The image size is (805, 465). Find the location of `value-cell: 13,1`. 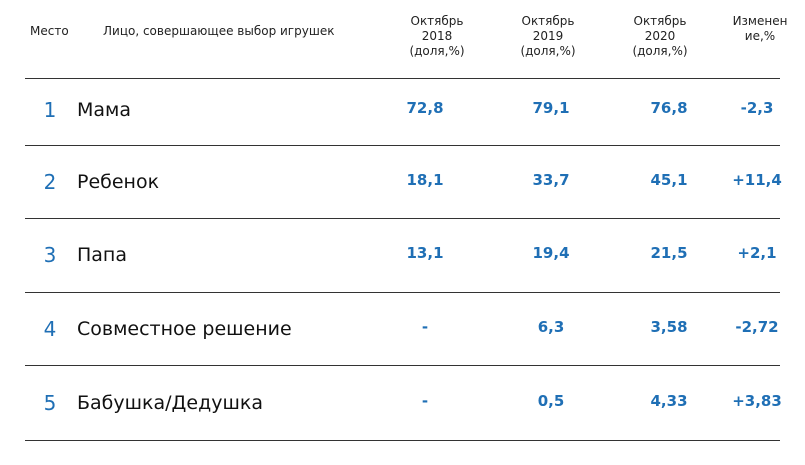

value-cell: 13,1 is located at coordinates (425, 253).